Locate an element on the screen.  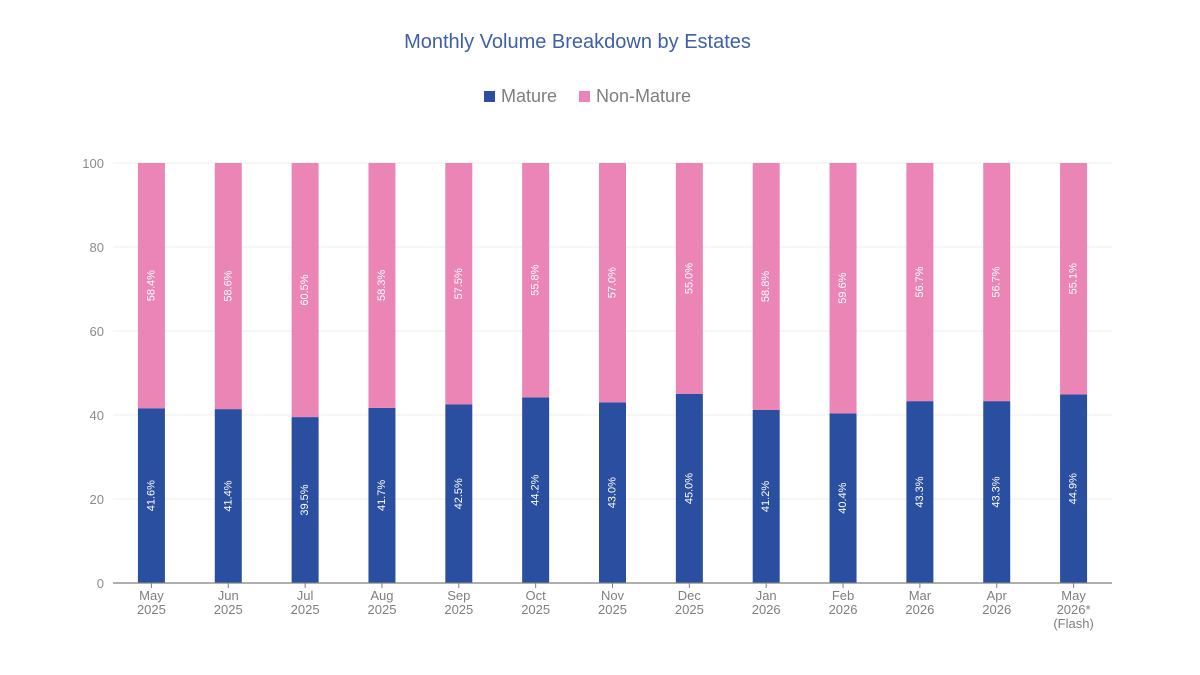
y-tick-label: 0 is located at coordinates (100, 583).